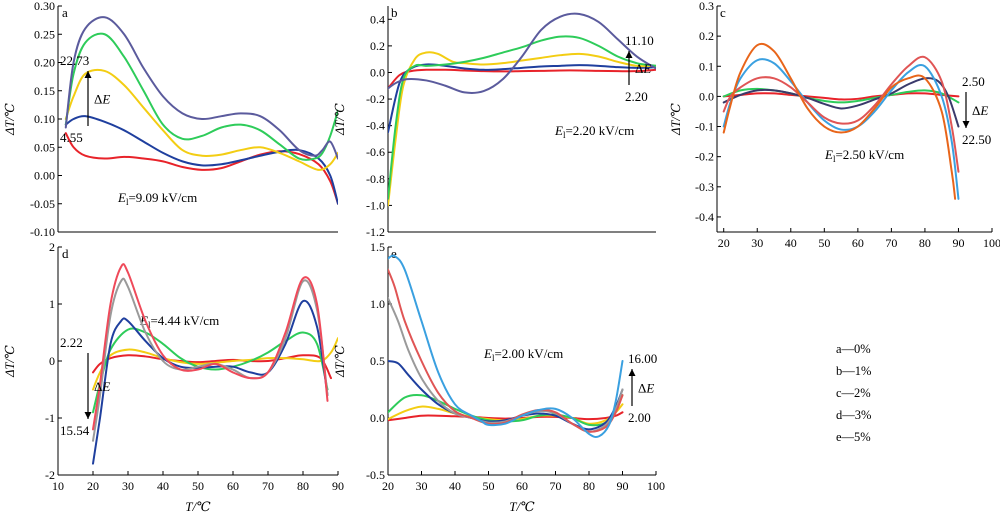 This screenshot has width=1000, height=519. What do you see at coordinates (973, 81) in the screenshot?
I see `delta-e-top-value: 2.50` at bounding box center [973, 81].